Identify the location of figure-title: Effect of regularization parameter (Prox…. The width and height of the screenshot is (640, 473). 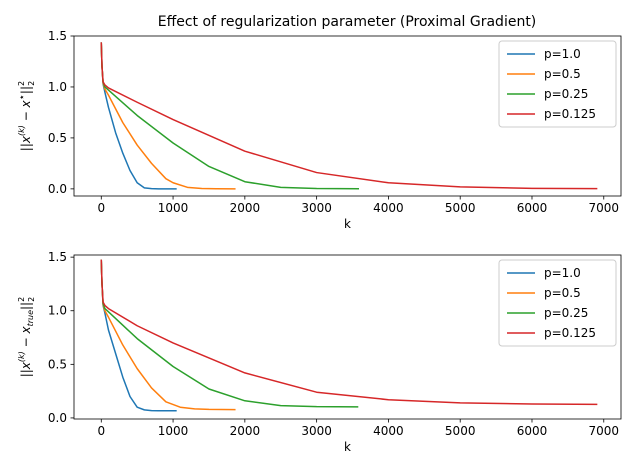
(347, 22).